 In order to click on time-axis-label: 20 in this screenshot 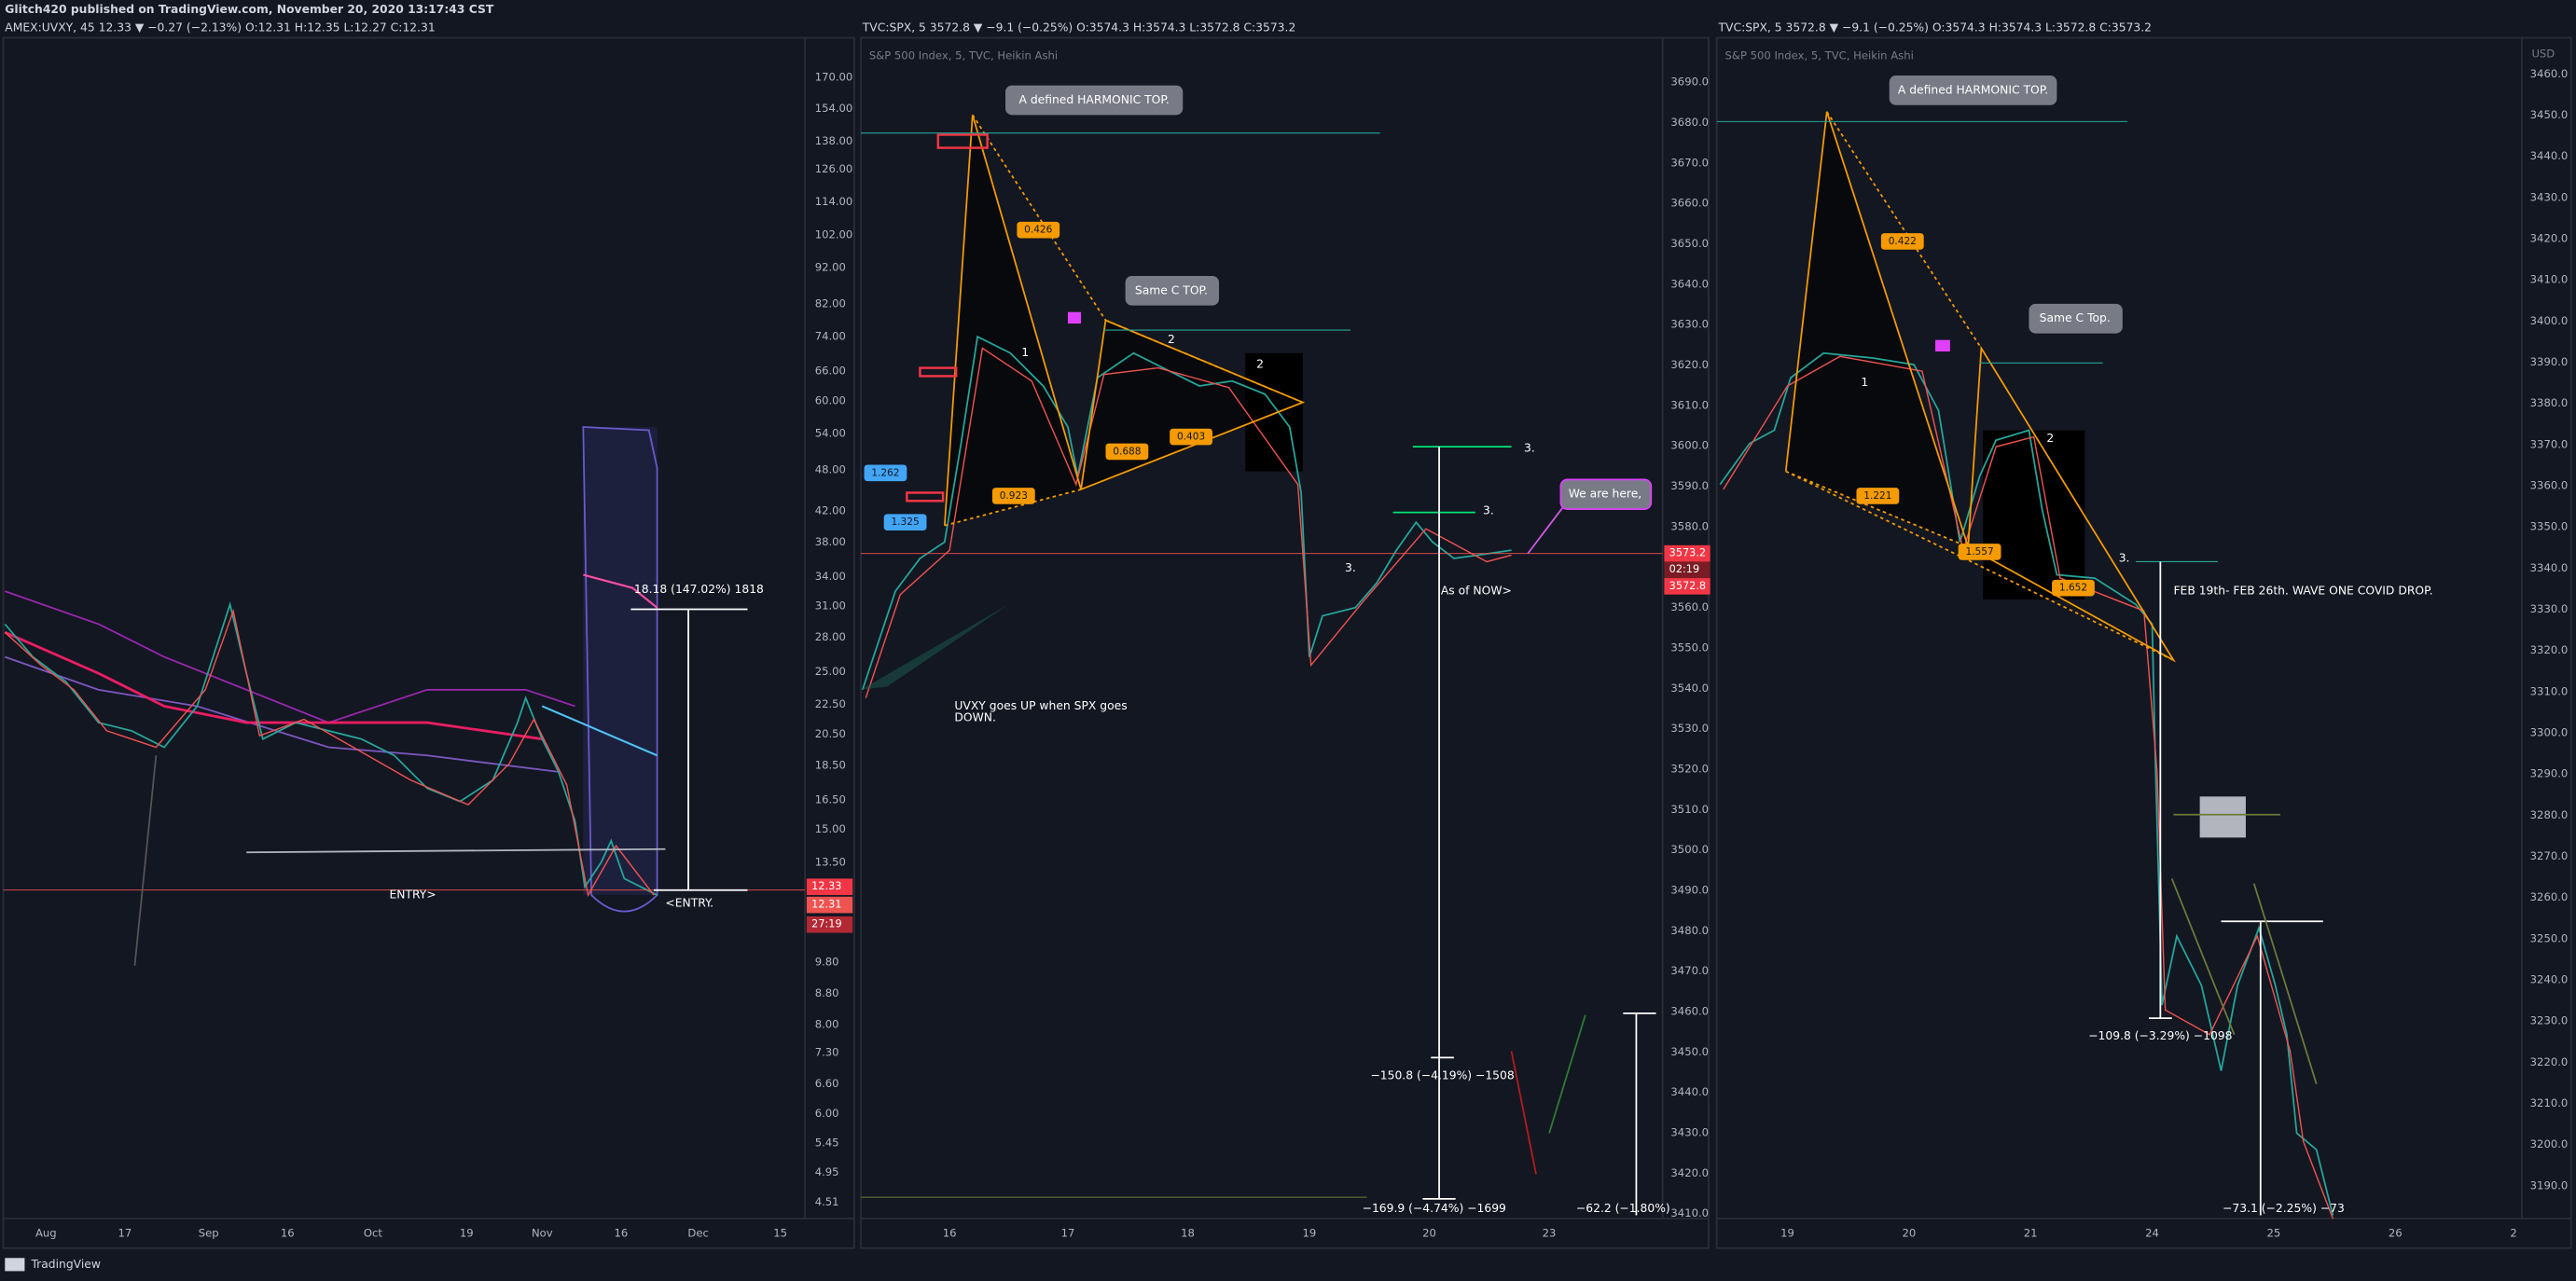, I will do `click(1429, 1232)`.